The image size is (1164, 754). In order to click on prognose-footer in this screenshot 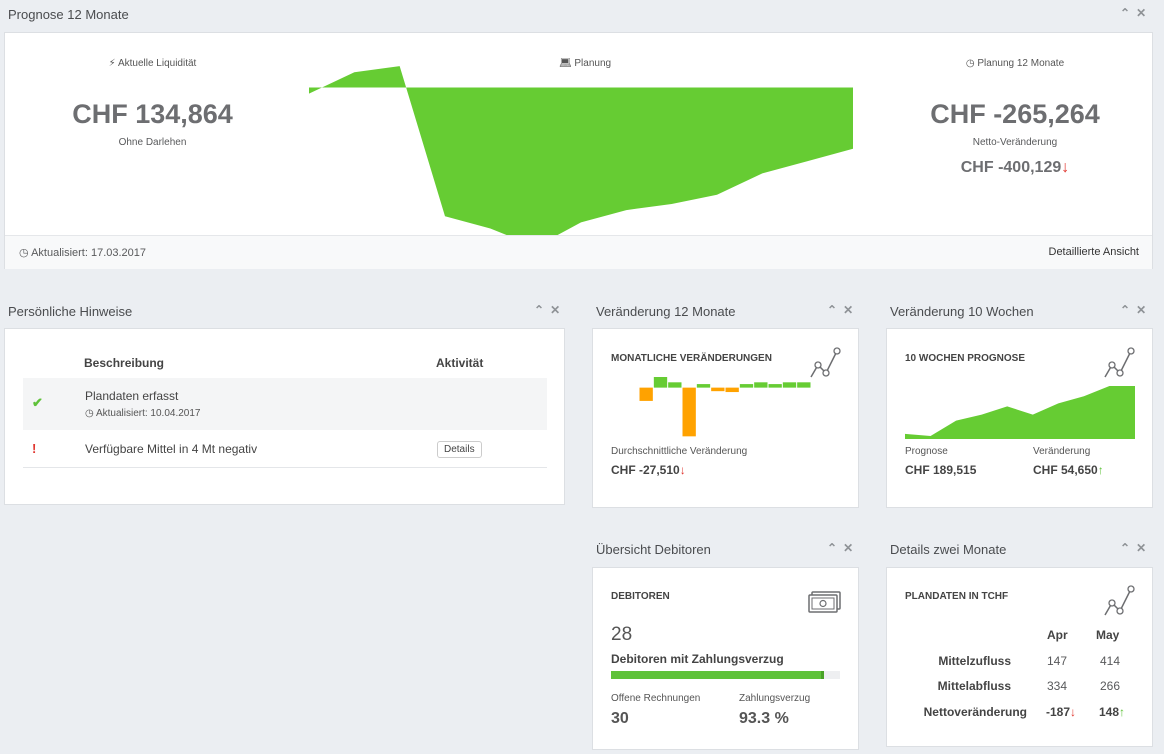, I will do `click(578, 252)`.